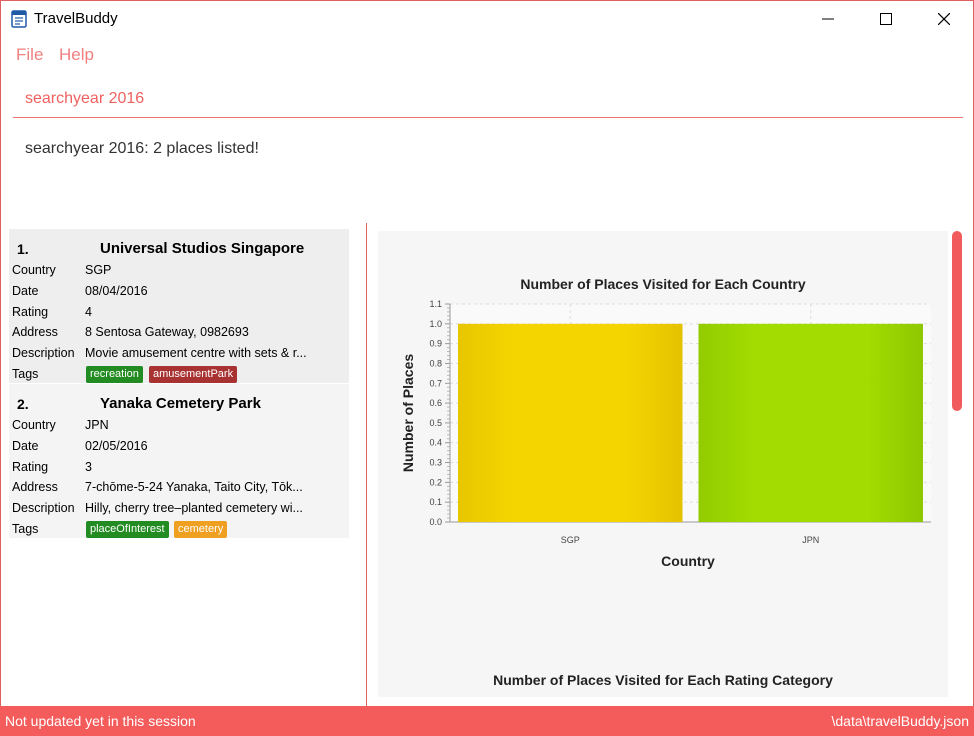 This screenshot has width=974, height=736. Describe the element at coordinates (435, 403) in the screenshot. I see `y-tick-label: 0.6` at that location.